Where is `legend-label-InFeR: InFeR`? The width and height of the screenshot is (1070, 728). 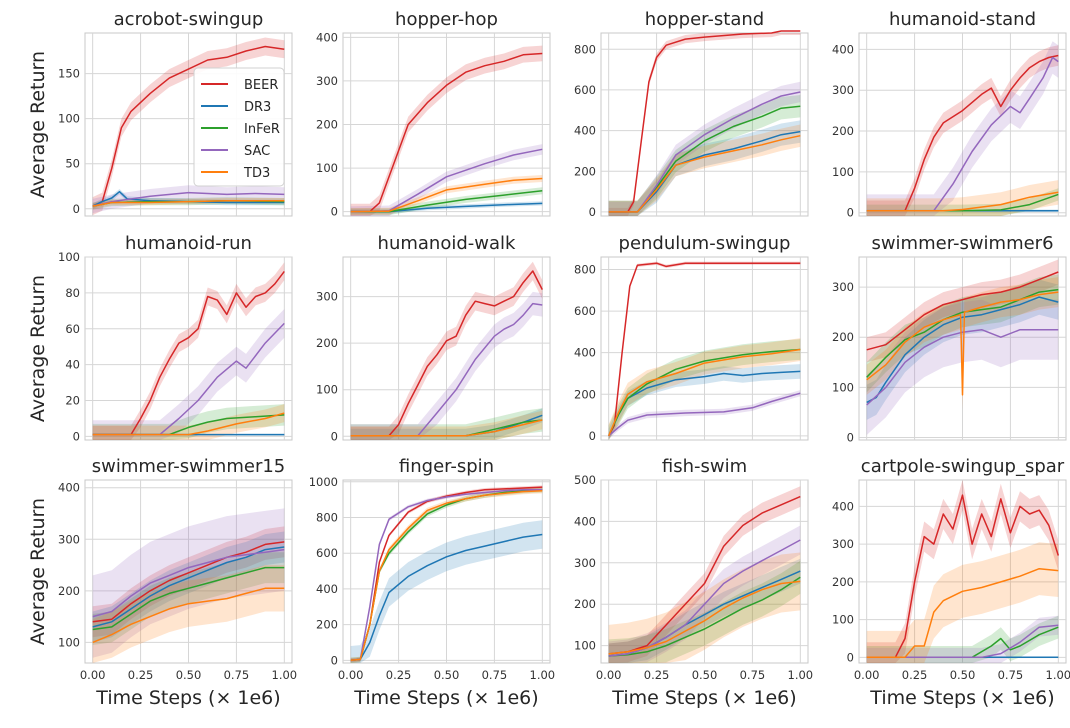 legend-label-InFeR: InFeR is located at coordinates (262, 129).